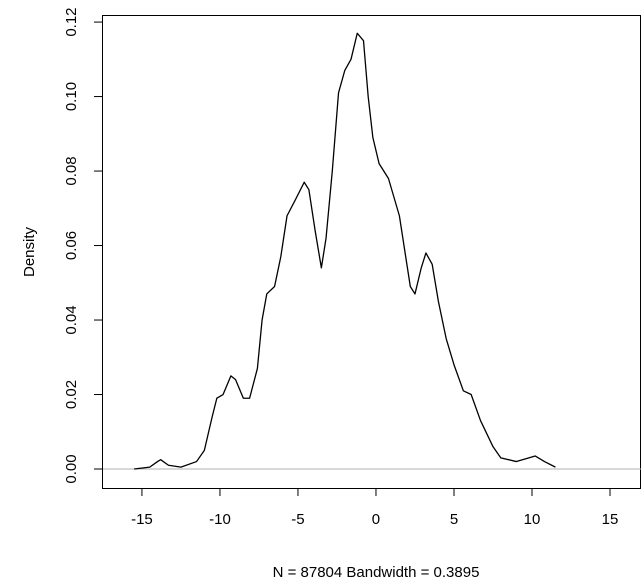  I want to click on y-tick-label: 0.12, so click(71, 21).